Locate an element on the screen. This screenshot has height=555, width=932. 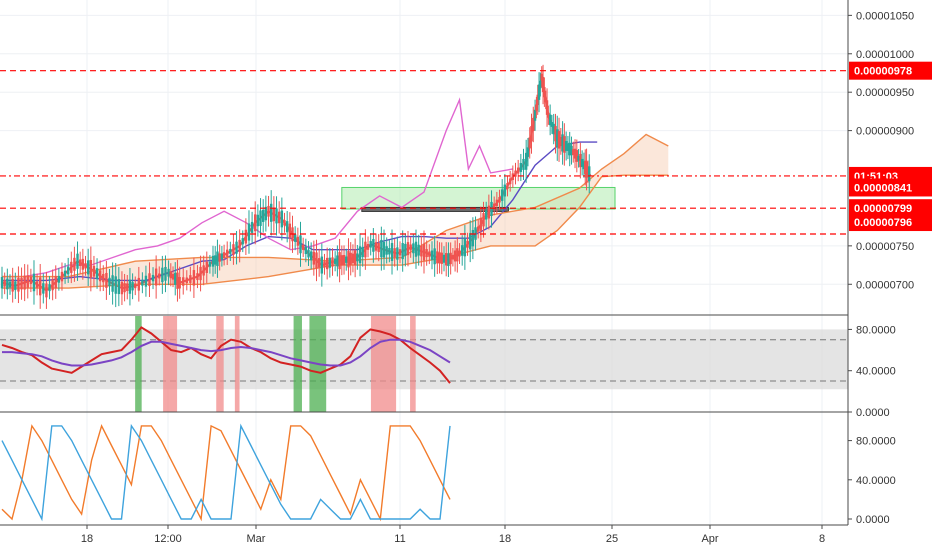
osc2-series-aroon-up is located at coordinates (226, 473).